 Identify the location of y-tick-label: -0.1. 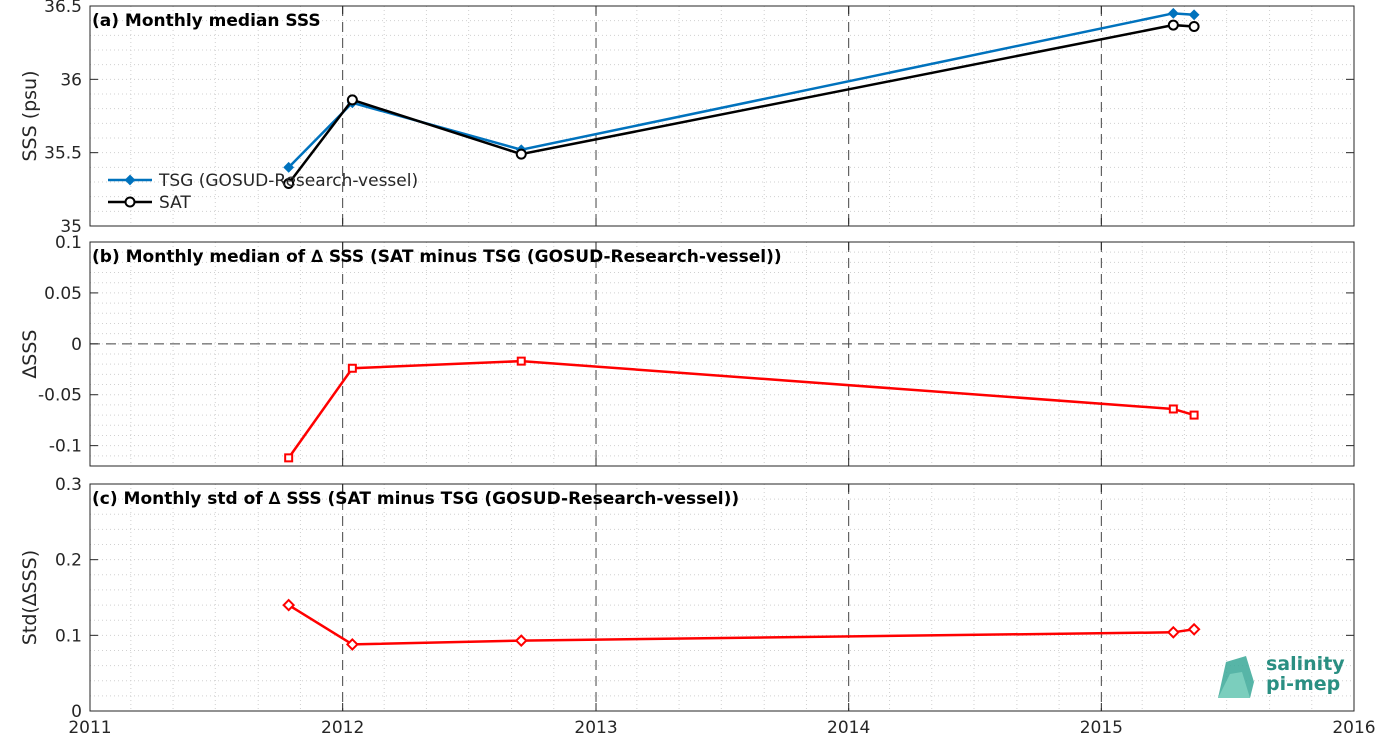
(65, 447).